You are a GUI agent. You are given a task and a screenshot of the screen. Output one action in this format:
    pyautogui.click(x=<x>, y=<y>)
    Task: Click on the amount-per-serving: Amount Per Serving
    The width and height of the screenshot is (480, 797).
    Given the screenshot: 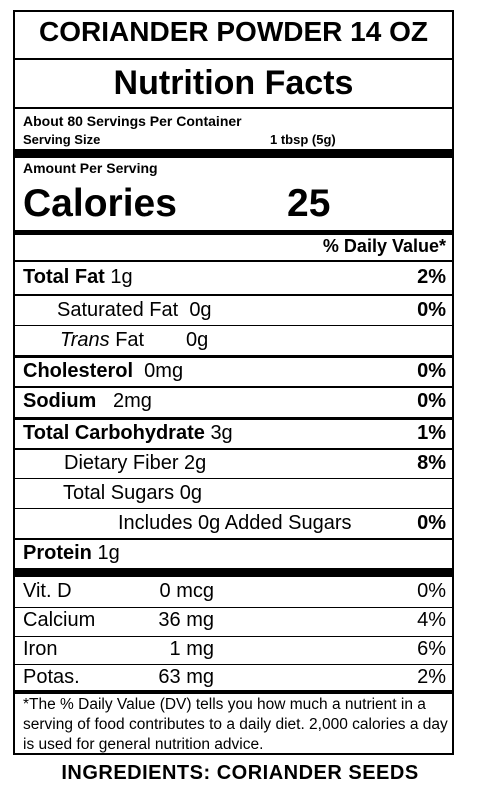 What is the action you would take?
    pyautogui.click(x=90, y=168)
    